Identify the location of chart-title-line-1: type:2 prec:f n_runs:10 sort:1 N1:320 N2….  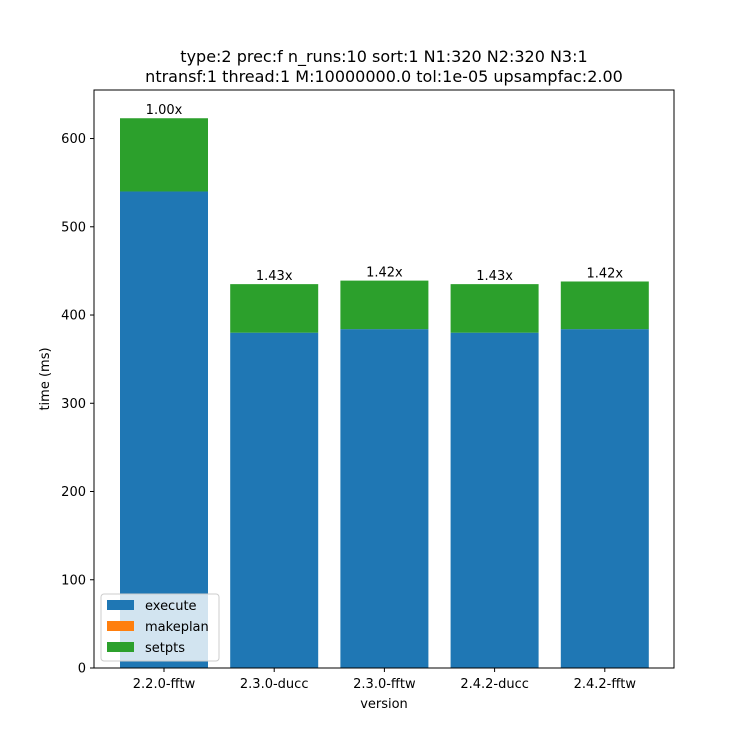
(383, 57).